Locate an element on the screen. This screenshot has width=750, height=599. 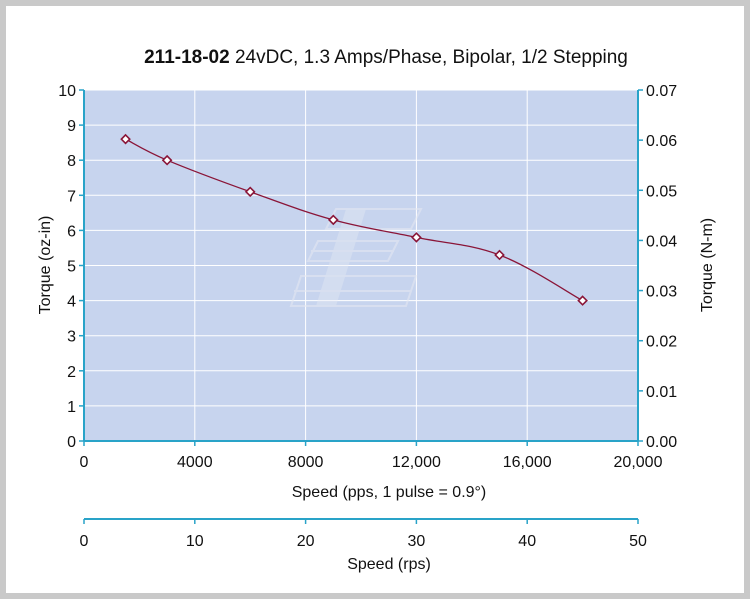
right-axis-ticks: 0.00 0.01 0.02 0.03 0.04 0.05 0.06 0.07 is located at coordinates (657, 267).